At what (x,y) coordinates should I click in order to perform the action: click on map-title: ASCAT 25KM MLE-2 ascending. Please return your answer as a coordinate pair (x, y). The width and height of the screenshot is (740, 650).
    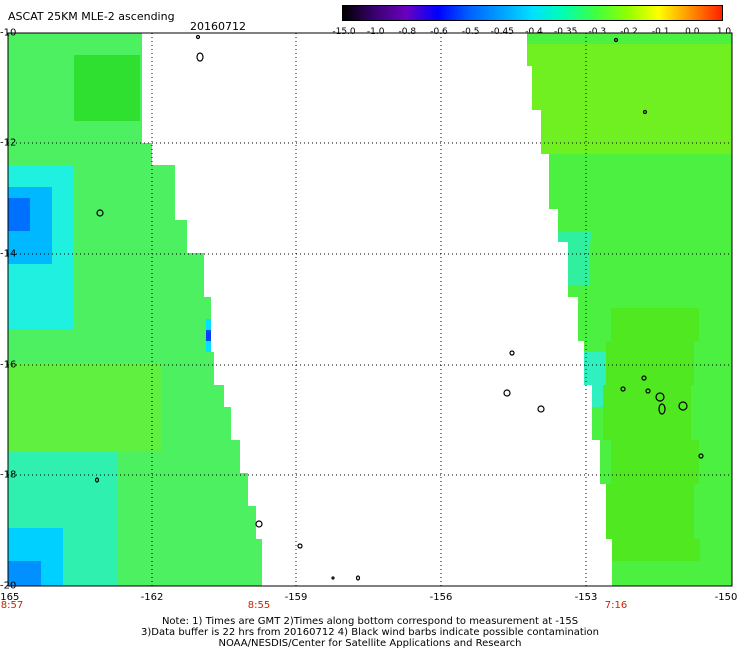
    Looking at the image, I should click on (91, 16).